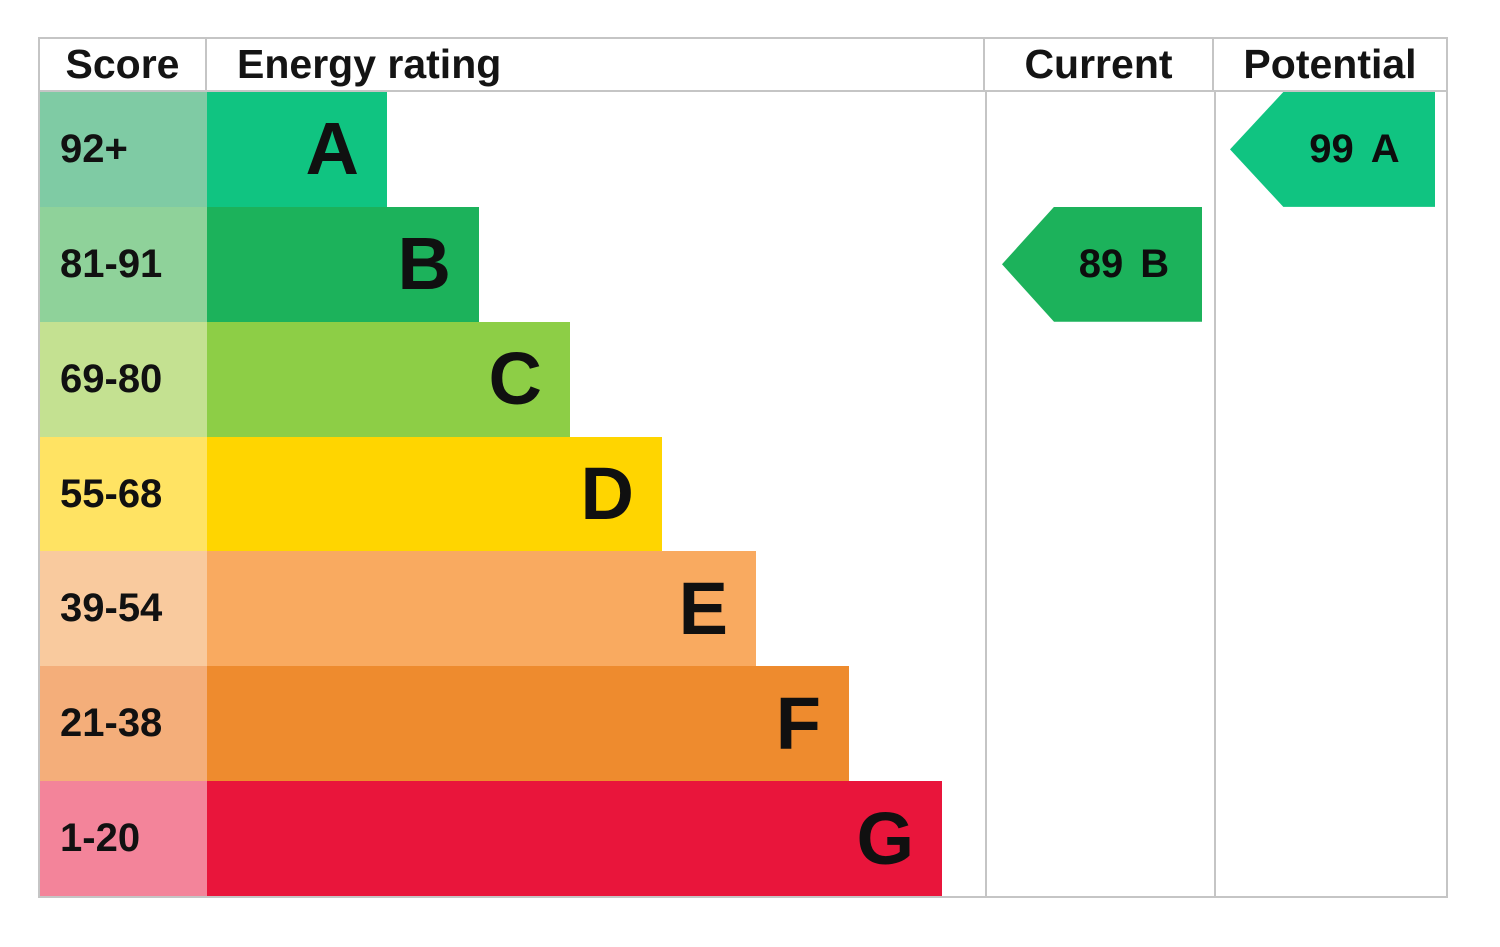 This screenshot has width=1500, height=947. Describe the element at coordinates (388, 379) in the screenshot. I see `band-bar-c: C` at that location.